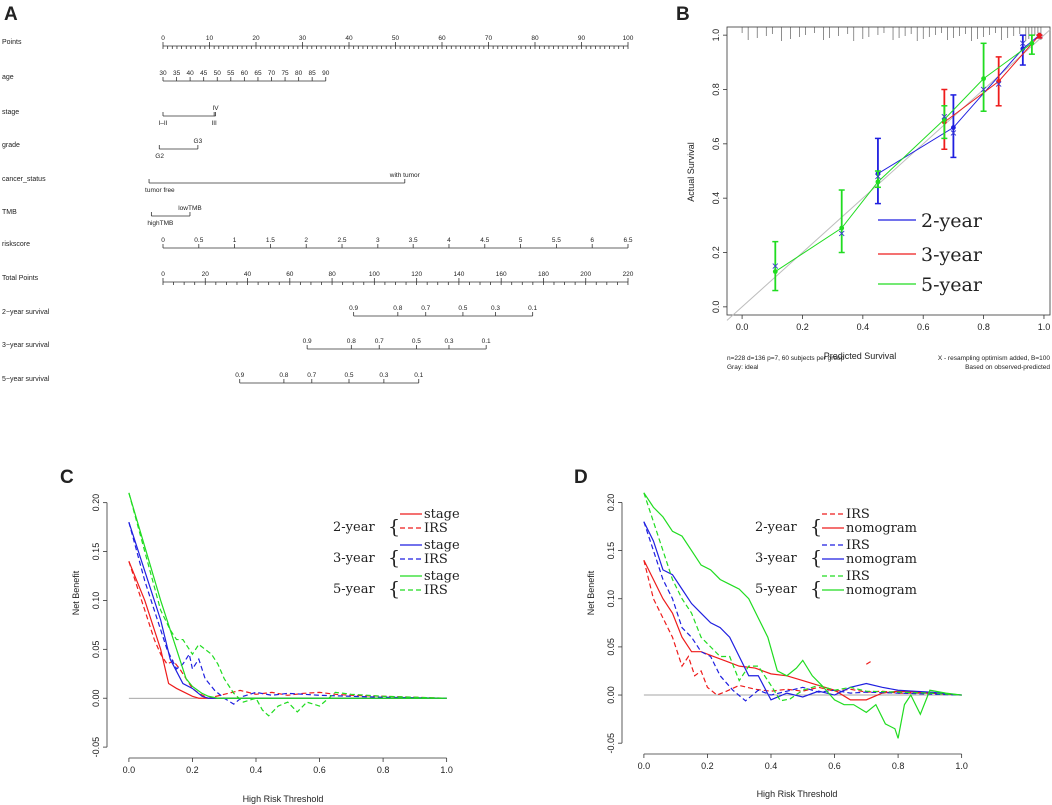 The width and height of the screenshot is (1052, 805). What do you see at coordinates (397, 308) in the screenshot?
I see `nomogram-tick-label: 0.8` at bounding box center [397, 308].